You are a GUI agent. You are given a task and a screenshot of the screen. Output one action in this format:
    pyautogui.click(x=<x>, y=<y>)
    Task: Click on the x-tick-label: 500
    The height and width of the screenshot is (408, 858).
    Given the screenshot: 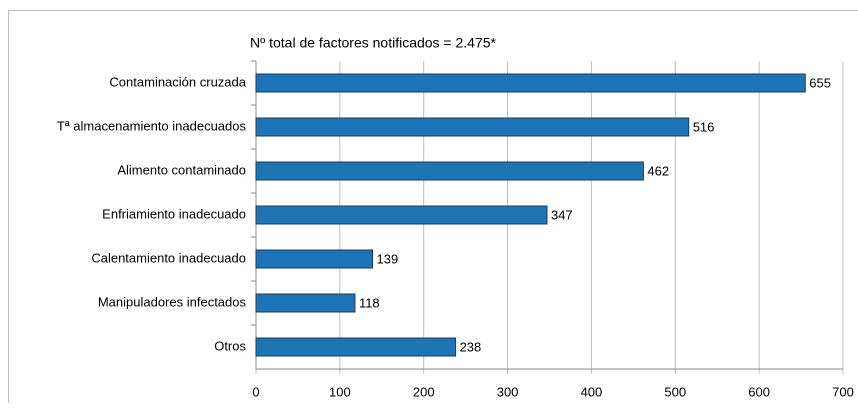 What is the action you would take?
    pyautogui.click(x=675, y=391)
    